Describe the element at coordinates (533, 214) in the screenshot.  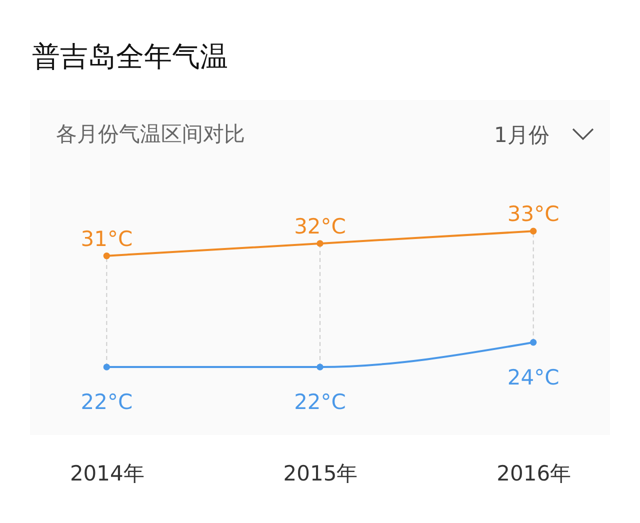
I see `data-label: 33°C` at that location.